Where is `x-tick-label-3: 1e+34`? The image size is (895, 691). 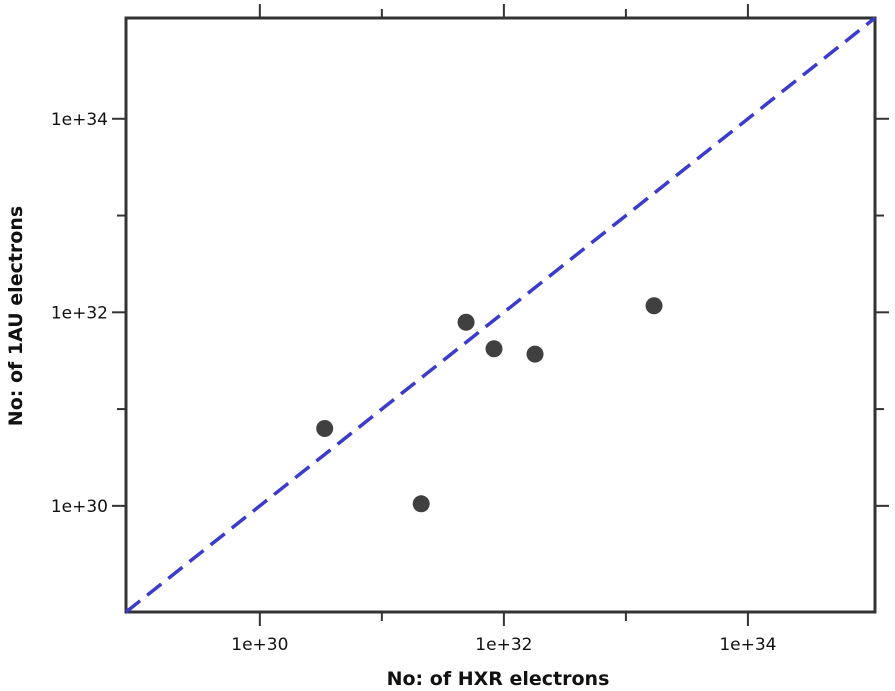 x-tick-label-3: 1e+34 is located at coordinates (747, 645).